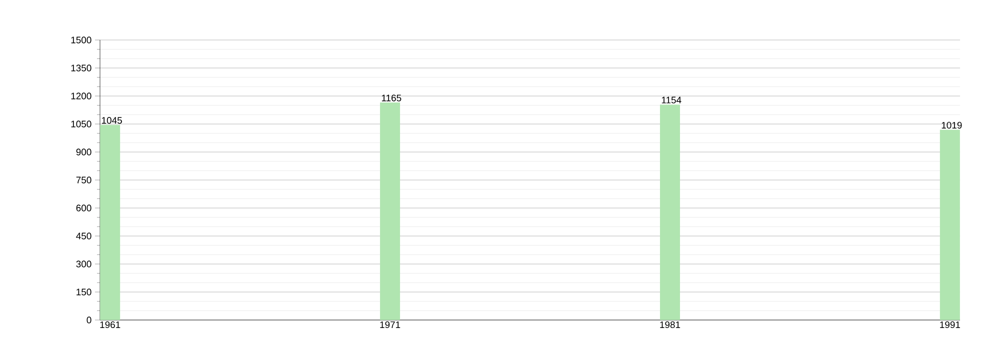 This screenshot has width=1000, height=360. What do you see at coordinates (81, 96) in the screenshot?
I see `y-tick-label: 1200` at bounding box center [81, 96].